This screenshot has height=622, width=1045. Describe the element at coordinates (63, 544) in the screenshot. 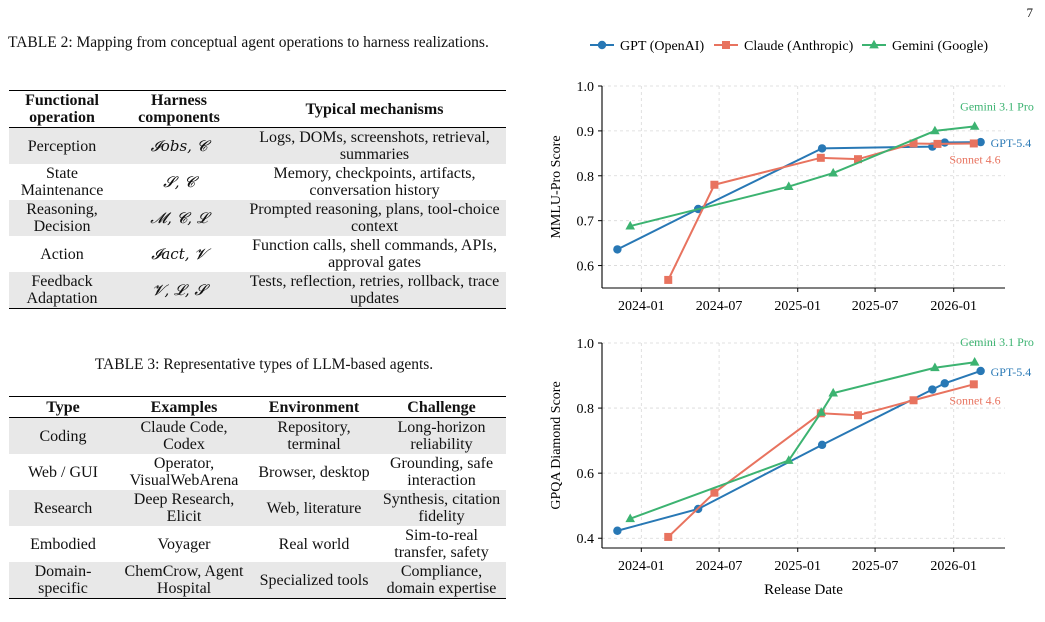

I see `table-cell: Embodied` at that location.